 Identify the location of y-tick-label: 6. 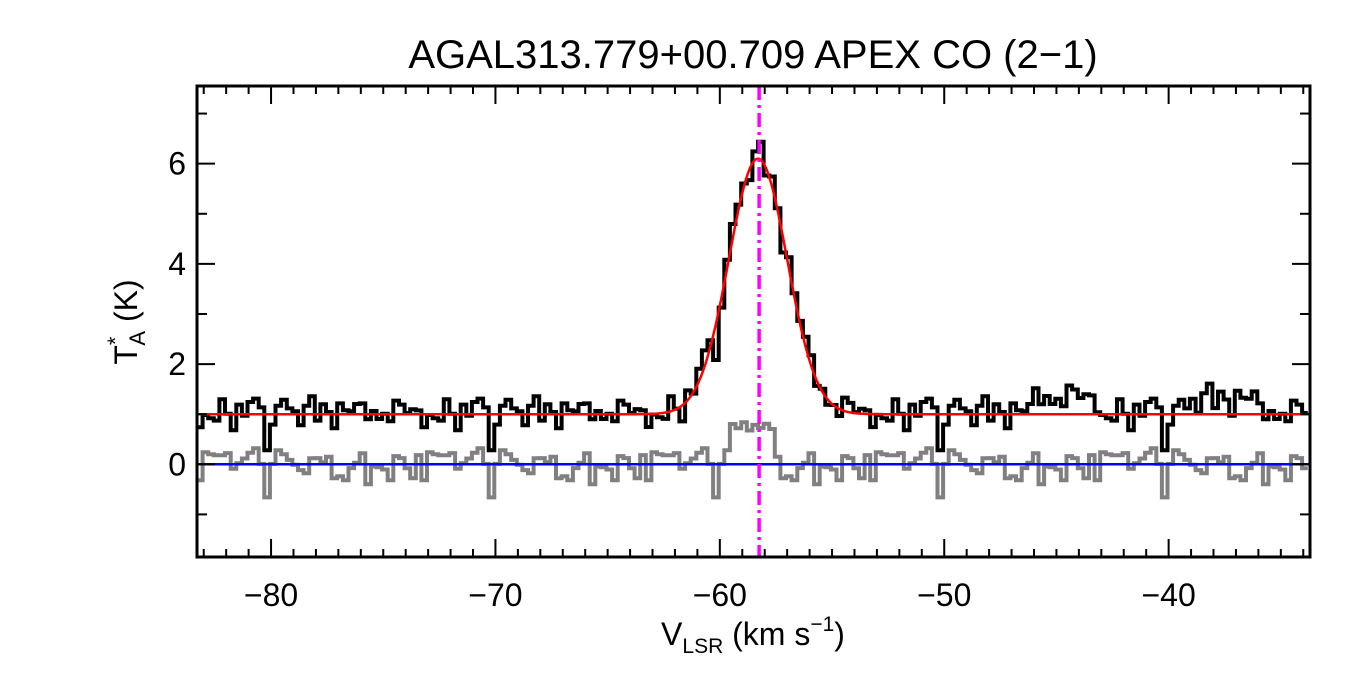
(177, 164).